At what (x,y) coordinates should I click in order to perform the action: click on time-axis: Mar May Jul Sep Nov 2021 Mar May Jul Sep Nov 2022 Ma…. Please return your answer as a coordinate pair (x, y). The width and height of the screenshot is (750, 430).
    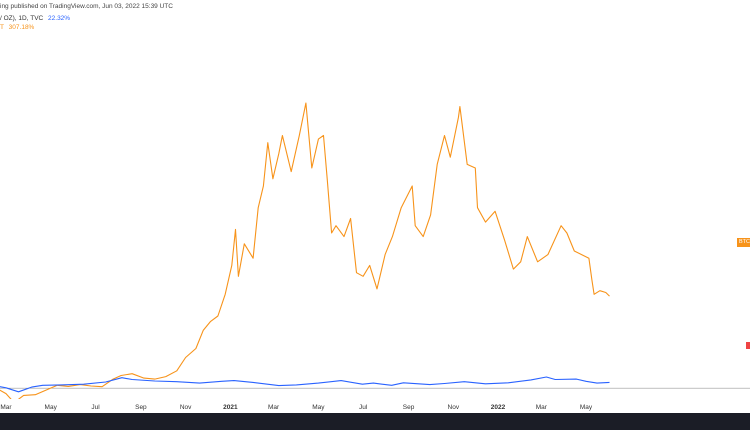
    Looking at the image, I should click on (375, 406).